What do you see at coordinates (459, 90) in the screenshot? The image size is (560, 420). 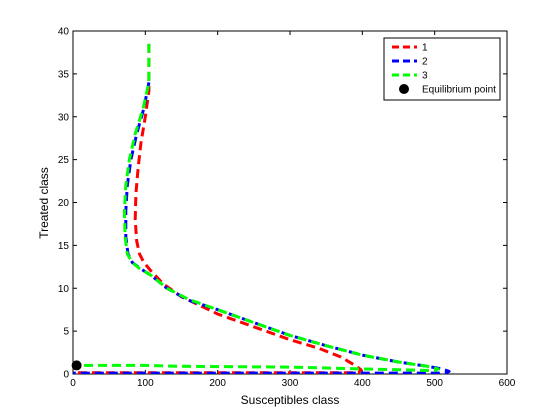 I see `legend-label: Equilibrium point` at bounding box center [459, 90].